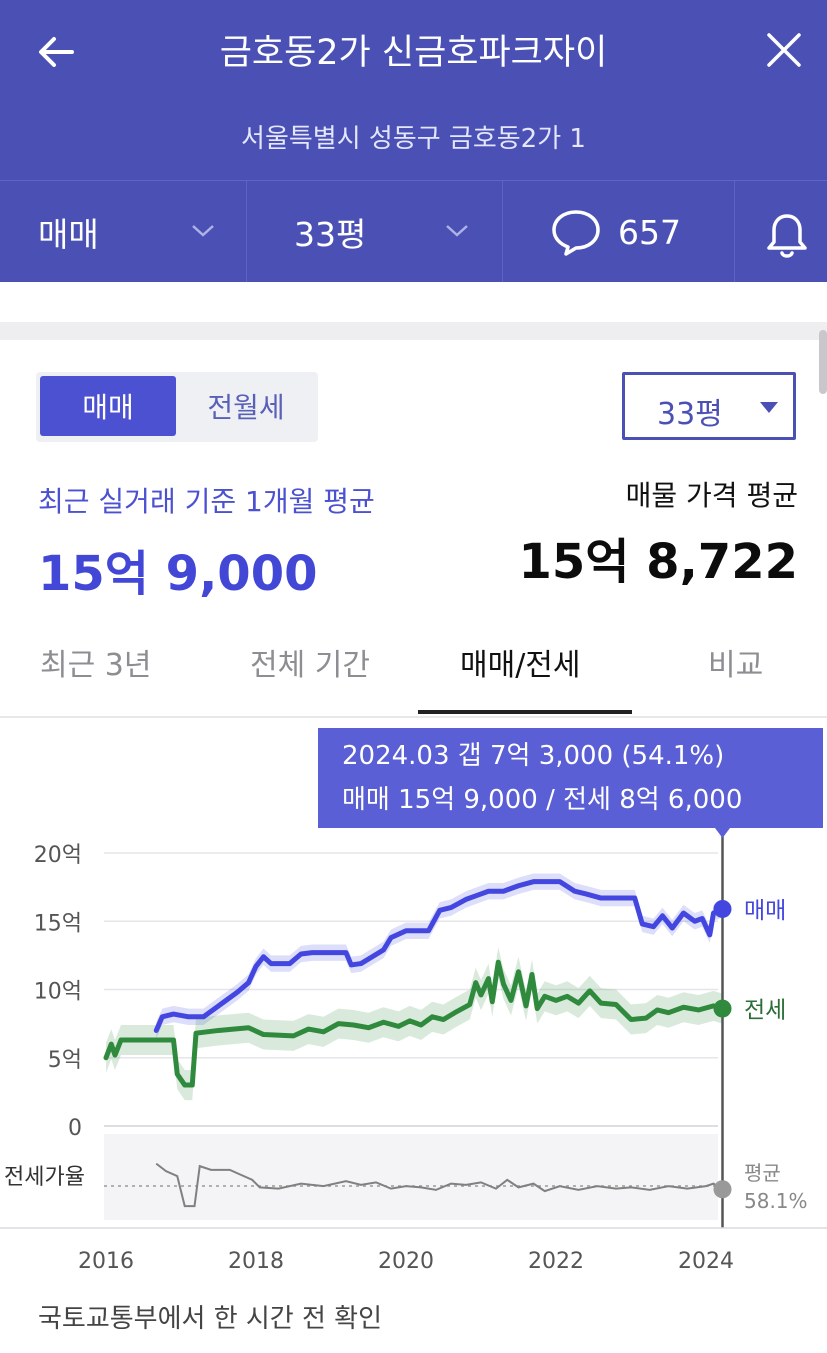 The image size is (827, 1353). Describe the element at coordinates (762, 1173) in the screenshot. I see `ratio-avg-label: 평균` at that location.